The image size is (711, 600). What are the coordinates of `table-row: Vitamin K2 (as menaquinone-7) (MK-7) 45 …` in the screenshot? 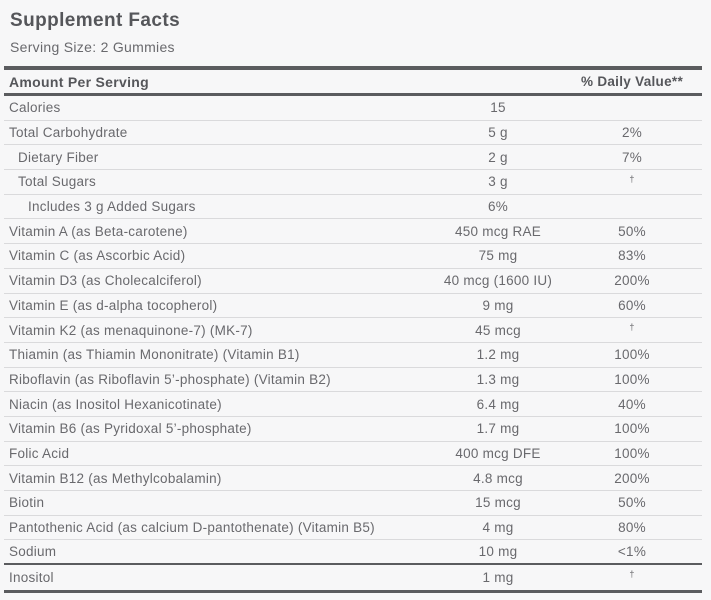 It's located at (353, 330).